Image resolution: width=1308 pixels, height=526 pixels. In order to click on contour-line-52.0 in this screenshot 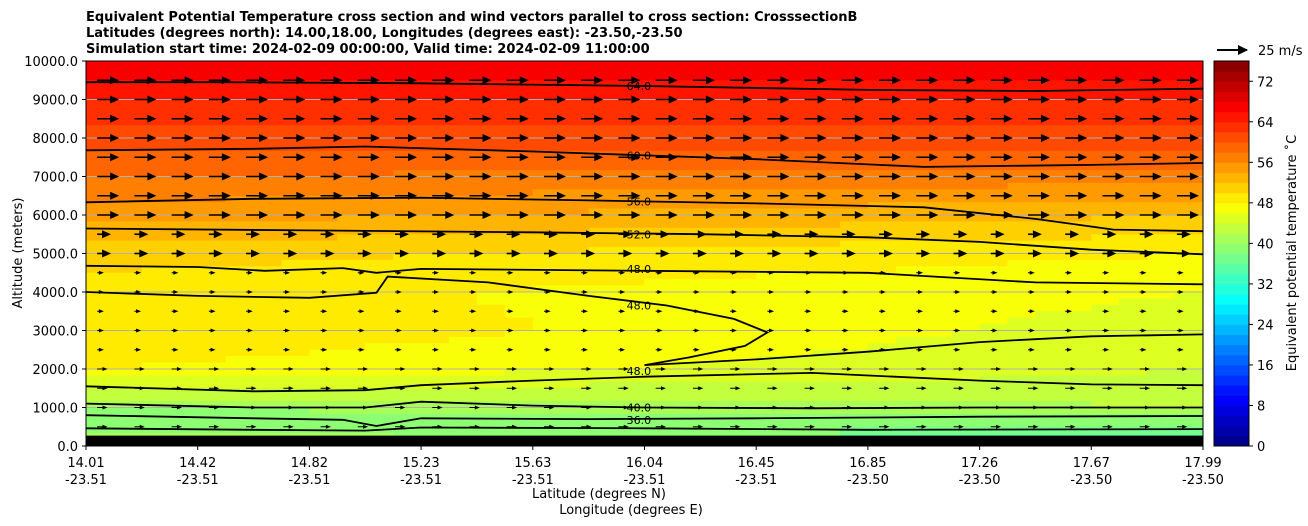, I will do `click(644, 241)`.